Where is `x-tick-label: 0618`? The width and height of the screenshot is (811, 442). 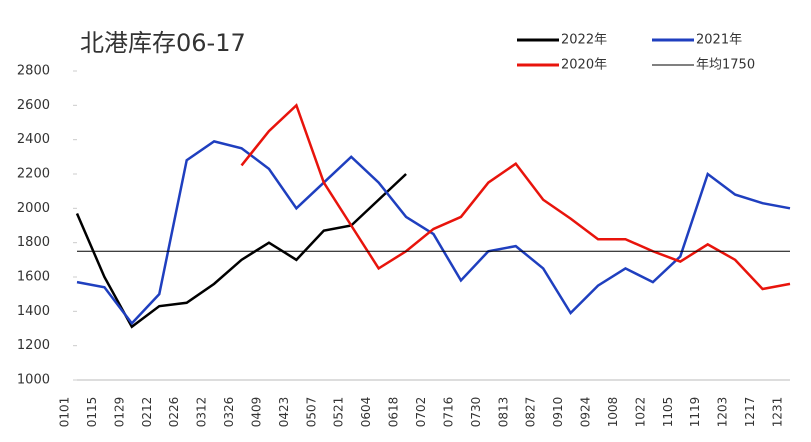 x-tick-label: 0618 is located at coordinates (394, 412).